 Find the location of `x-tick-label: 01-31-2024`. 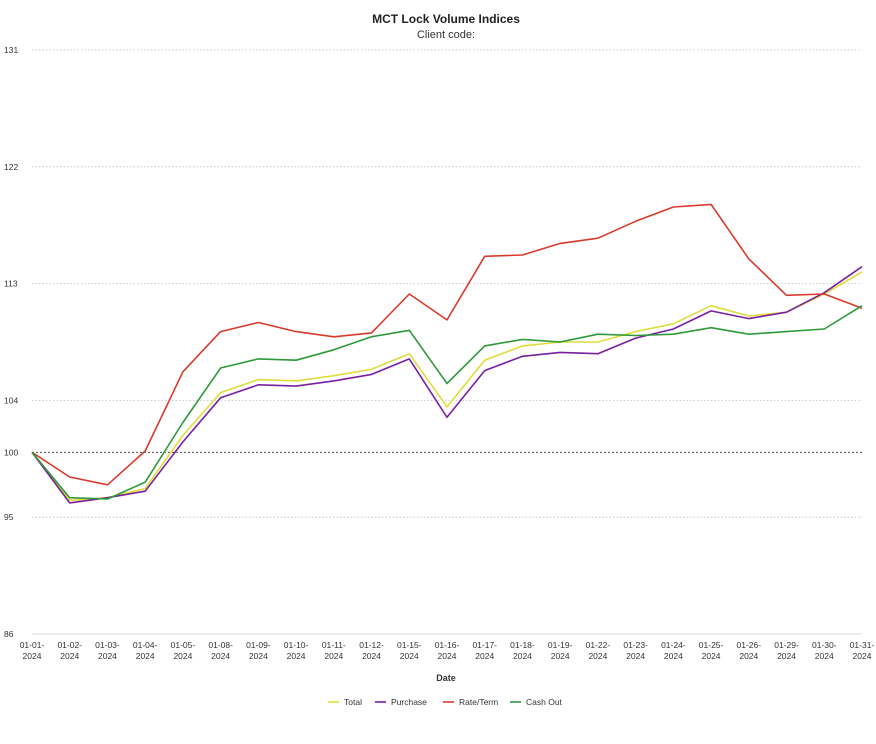

x-tick-label: 01-31-2024 is located at coordinates (862, 650).